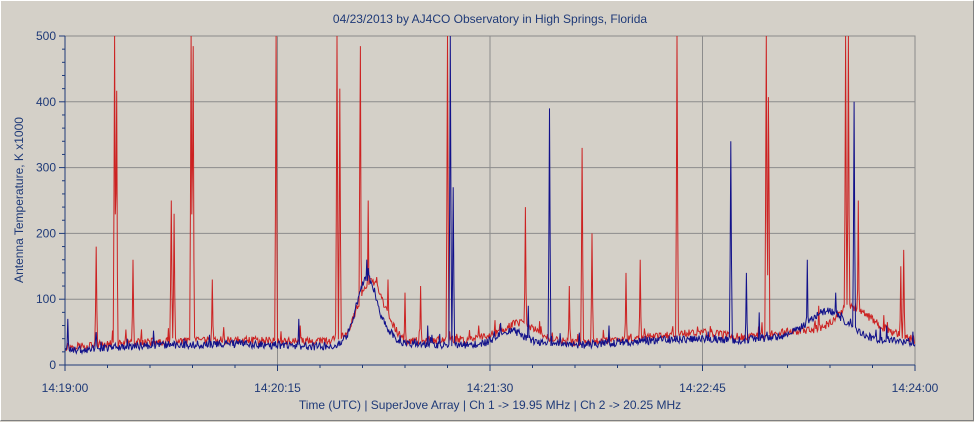 The width and height of the screenshot is (974, 422). I want to click on x-tick-label: 14:21:30, so click(490, 388).